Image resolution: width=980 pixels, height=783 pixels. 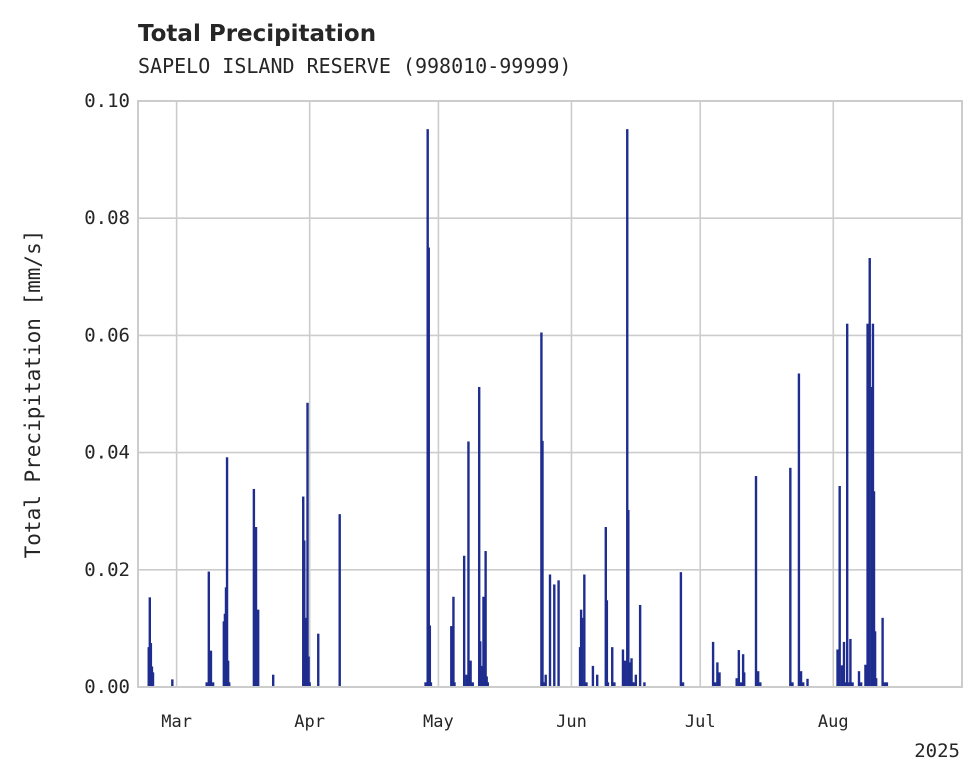 I want to click on chart-title: Total Precipitation, so click(x=257, y=34).